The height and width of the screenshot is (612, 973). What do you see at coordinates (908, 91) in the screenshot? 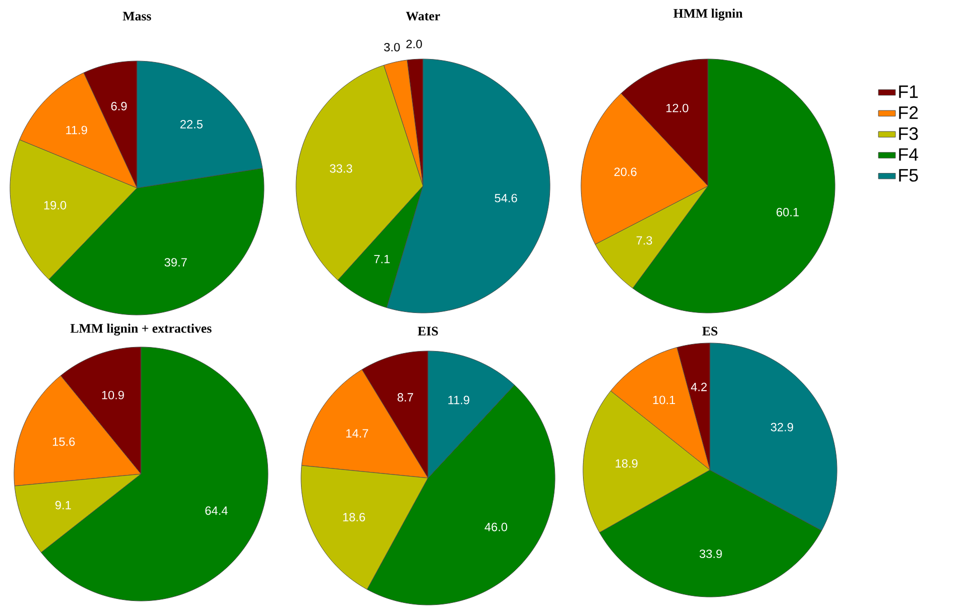
I see `legend-label: F1` at bounding box center [908, 91].